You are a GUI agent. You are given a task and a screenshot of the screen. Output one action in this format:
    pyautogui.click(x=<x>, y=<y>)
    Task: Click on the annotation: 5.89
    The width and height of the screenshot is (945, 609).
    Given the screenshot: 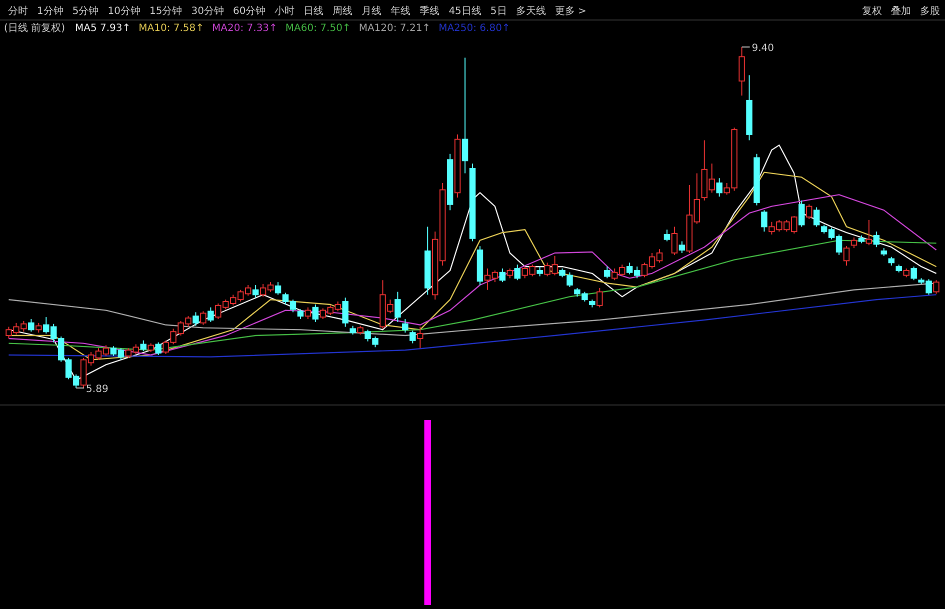 What is the action you would take?
    pyautogui.click(x=97, y=389)
    